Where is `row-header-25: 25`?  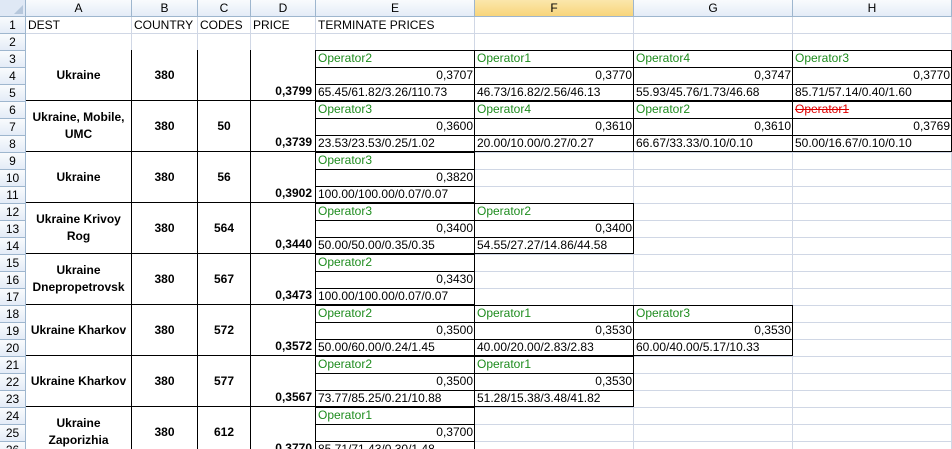 row-header-25: 25 is located at coordinates (13, 433).